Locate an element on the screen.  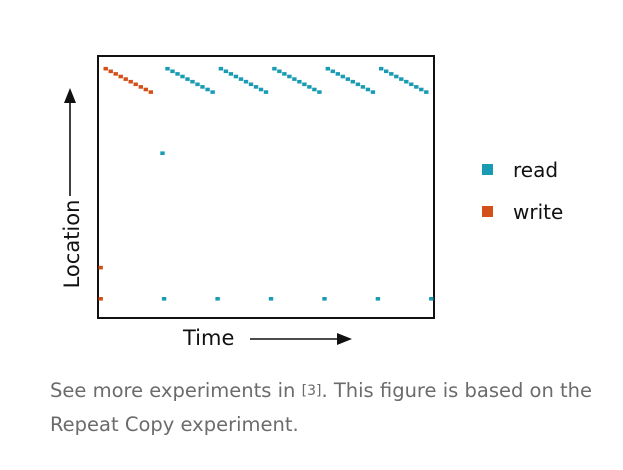
legend: read write is located at coordinates (522, 191).